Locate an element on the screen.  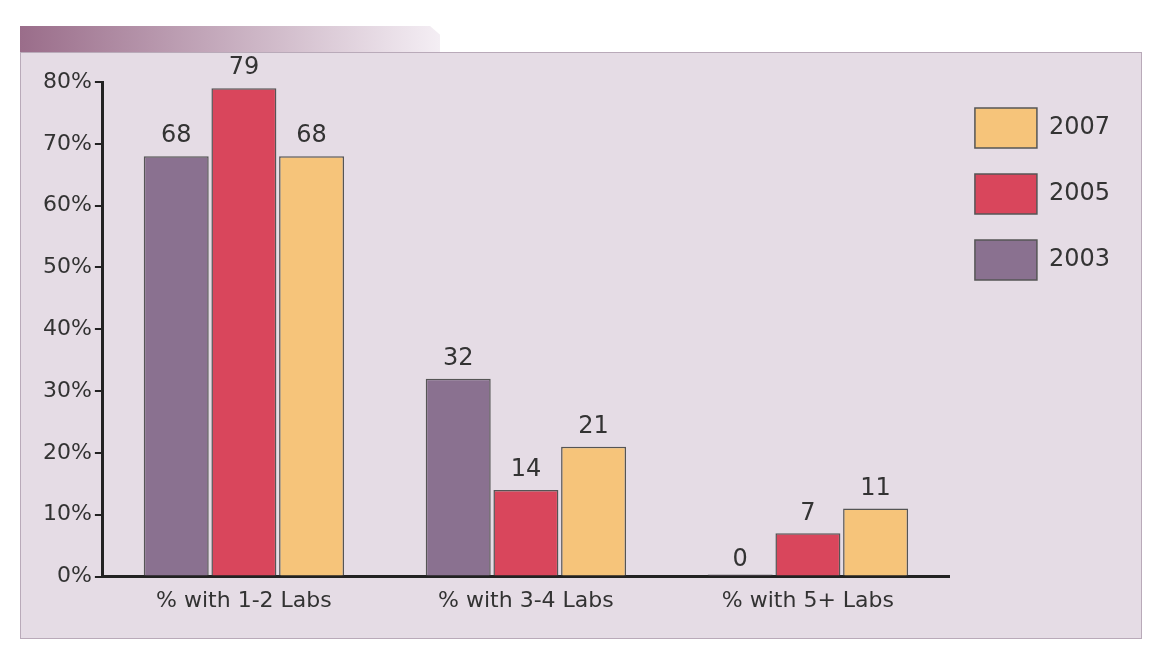
x-tick-label: % with 5+ Labs is located at coordinates (807, 599).